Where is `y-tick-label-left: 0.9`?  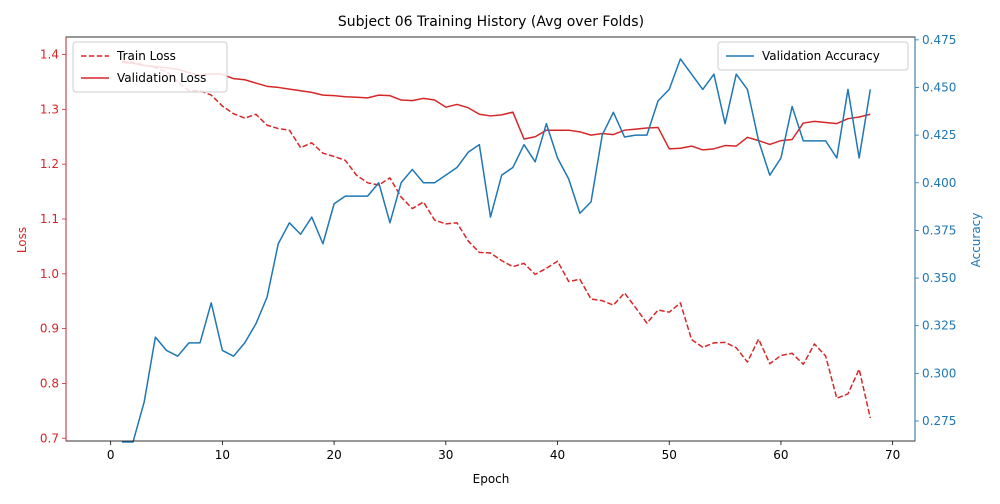
y-tick-label-left: 0.9 is located at coordinates (49, 329).